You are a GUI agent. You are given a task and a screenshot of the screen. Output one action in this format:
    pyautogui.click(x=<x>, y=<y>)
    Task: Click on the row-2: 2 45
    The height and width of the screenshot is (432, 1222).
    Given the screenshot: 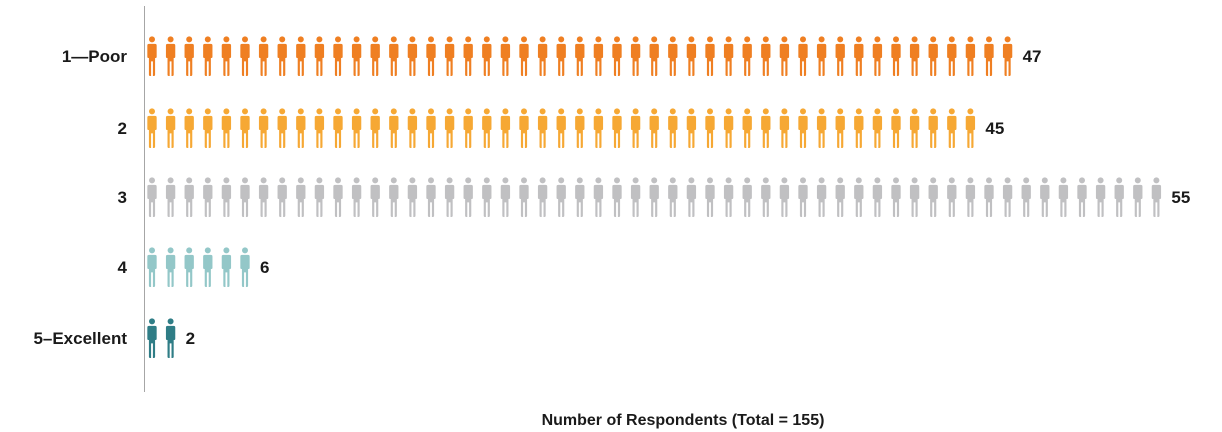 What is the action you would take?
    pyautogui.click(x=561, y=128)
    